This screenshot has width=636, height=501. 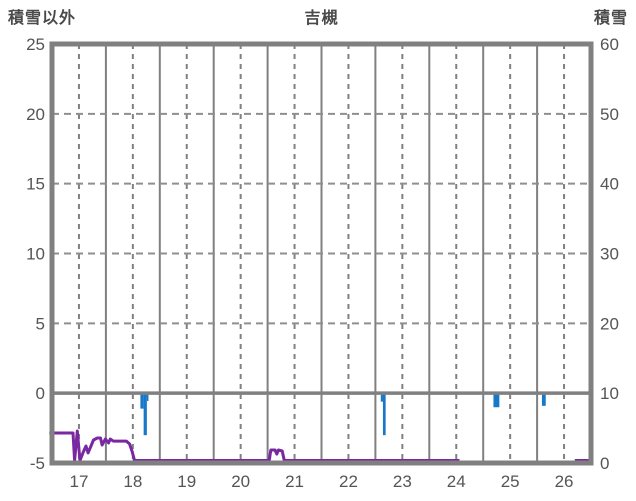 What do you see at coordinates (609, 323) in the screenshot?
I see `right-axis-tick-label: 20` at bounding box center [609, 323].